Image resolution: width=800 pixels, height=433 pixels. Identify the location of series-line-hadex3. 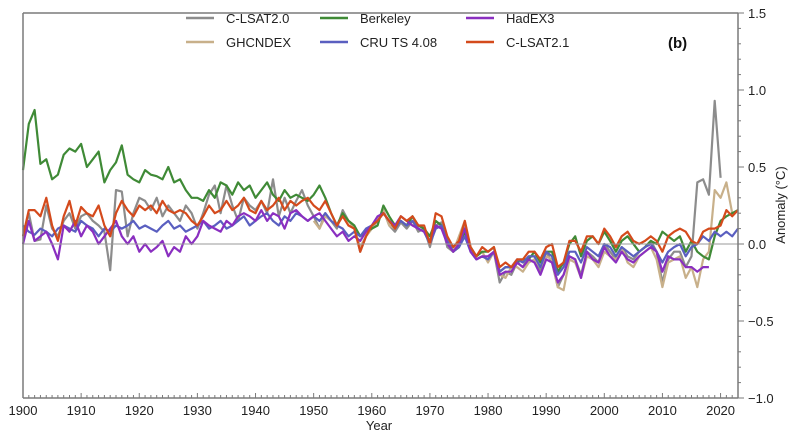
(365, 246).